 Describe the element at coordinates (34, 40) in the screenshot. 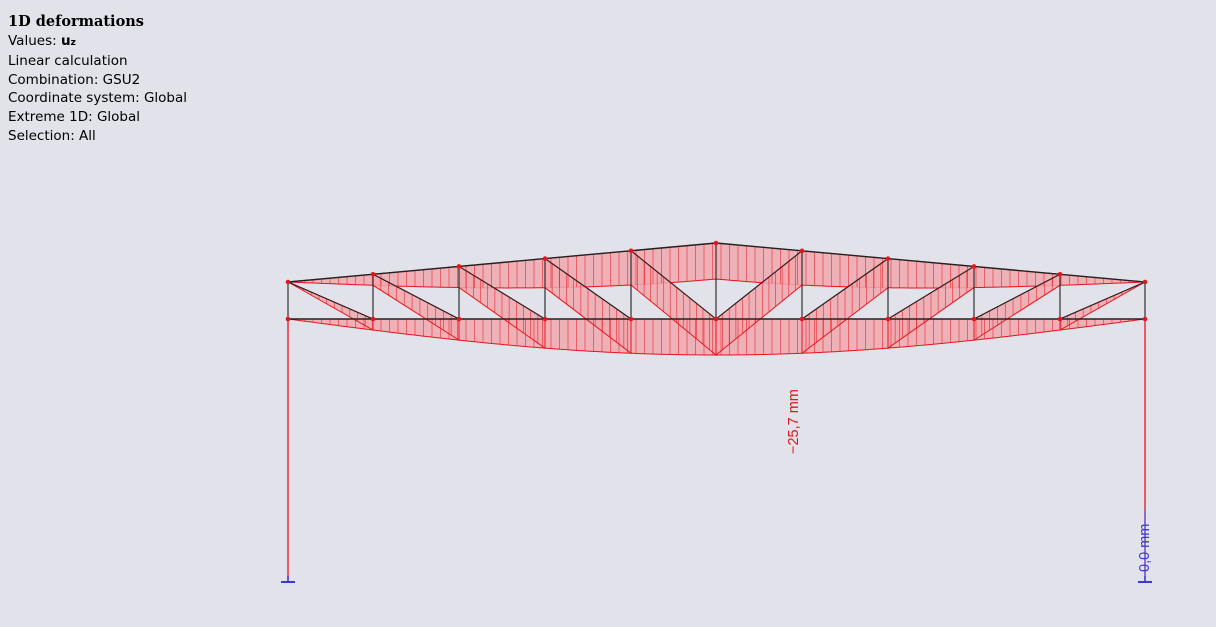

I see `values-label: Values:` at that location.